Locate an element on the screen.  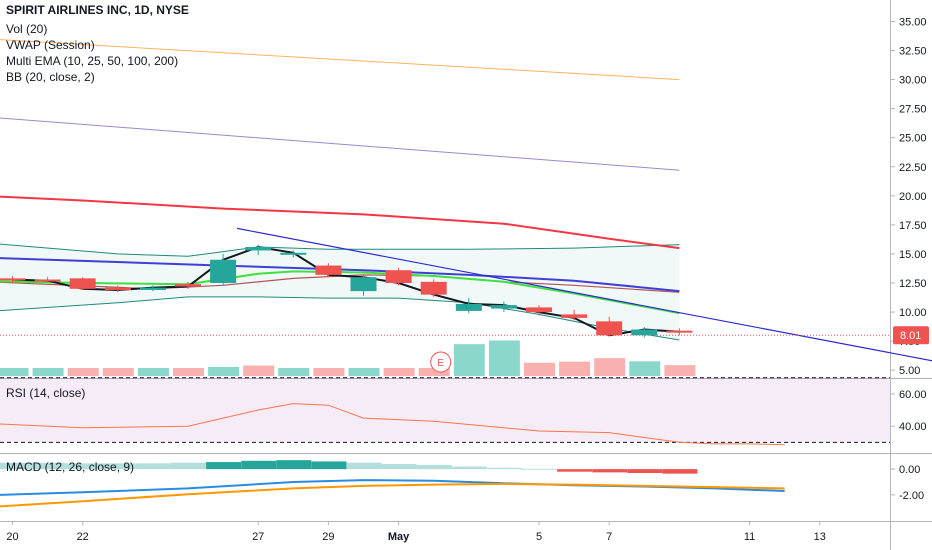
chart-title: SPIRIT AIRLINES INC, 1D, NYSE is located at coordinates (97, 10).